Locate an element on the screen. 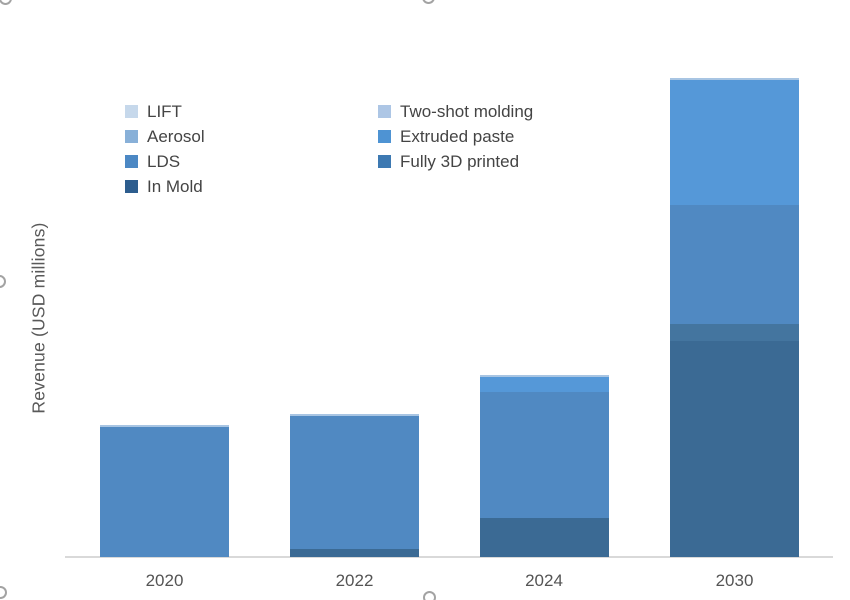 The image size is (850, 600). legend-label: LIFT is located at coordinates (164, 111).